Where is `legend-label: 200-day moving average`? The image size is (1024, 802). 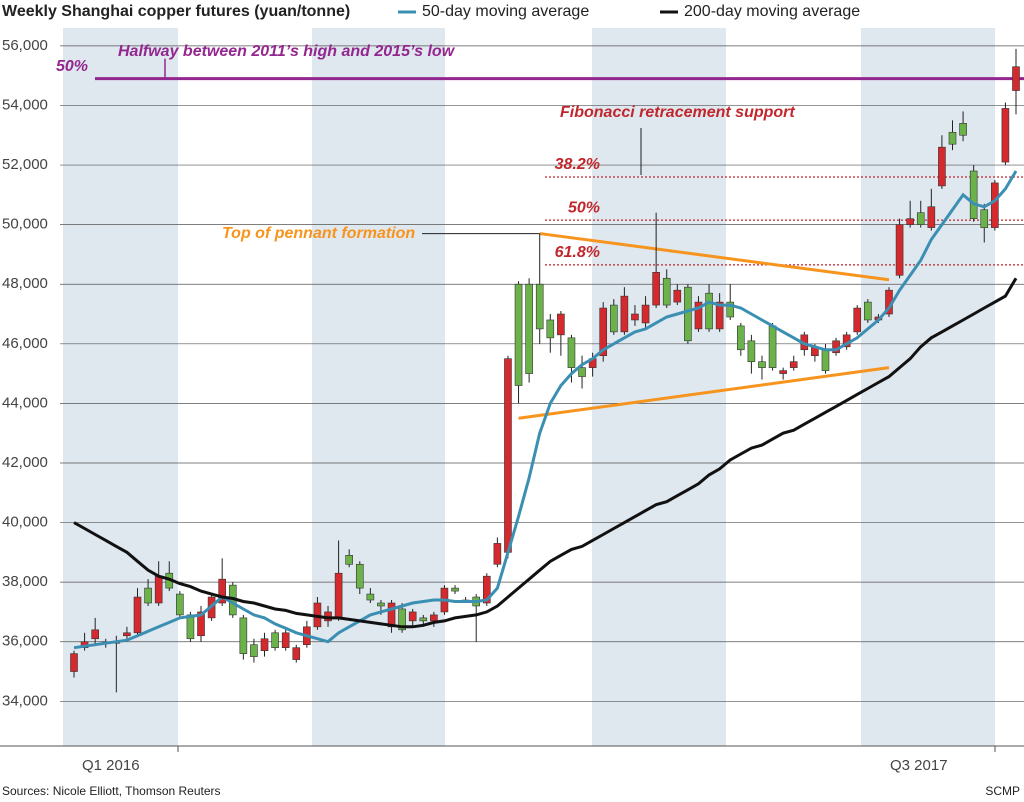 legend-label: 200-day moving average is located at coordinates (772, 11).